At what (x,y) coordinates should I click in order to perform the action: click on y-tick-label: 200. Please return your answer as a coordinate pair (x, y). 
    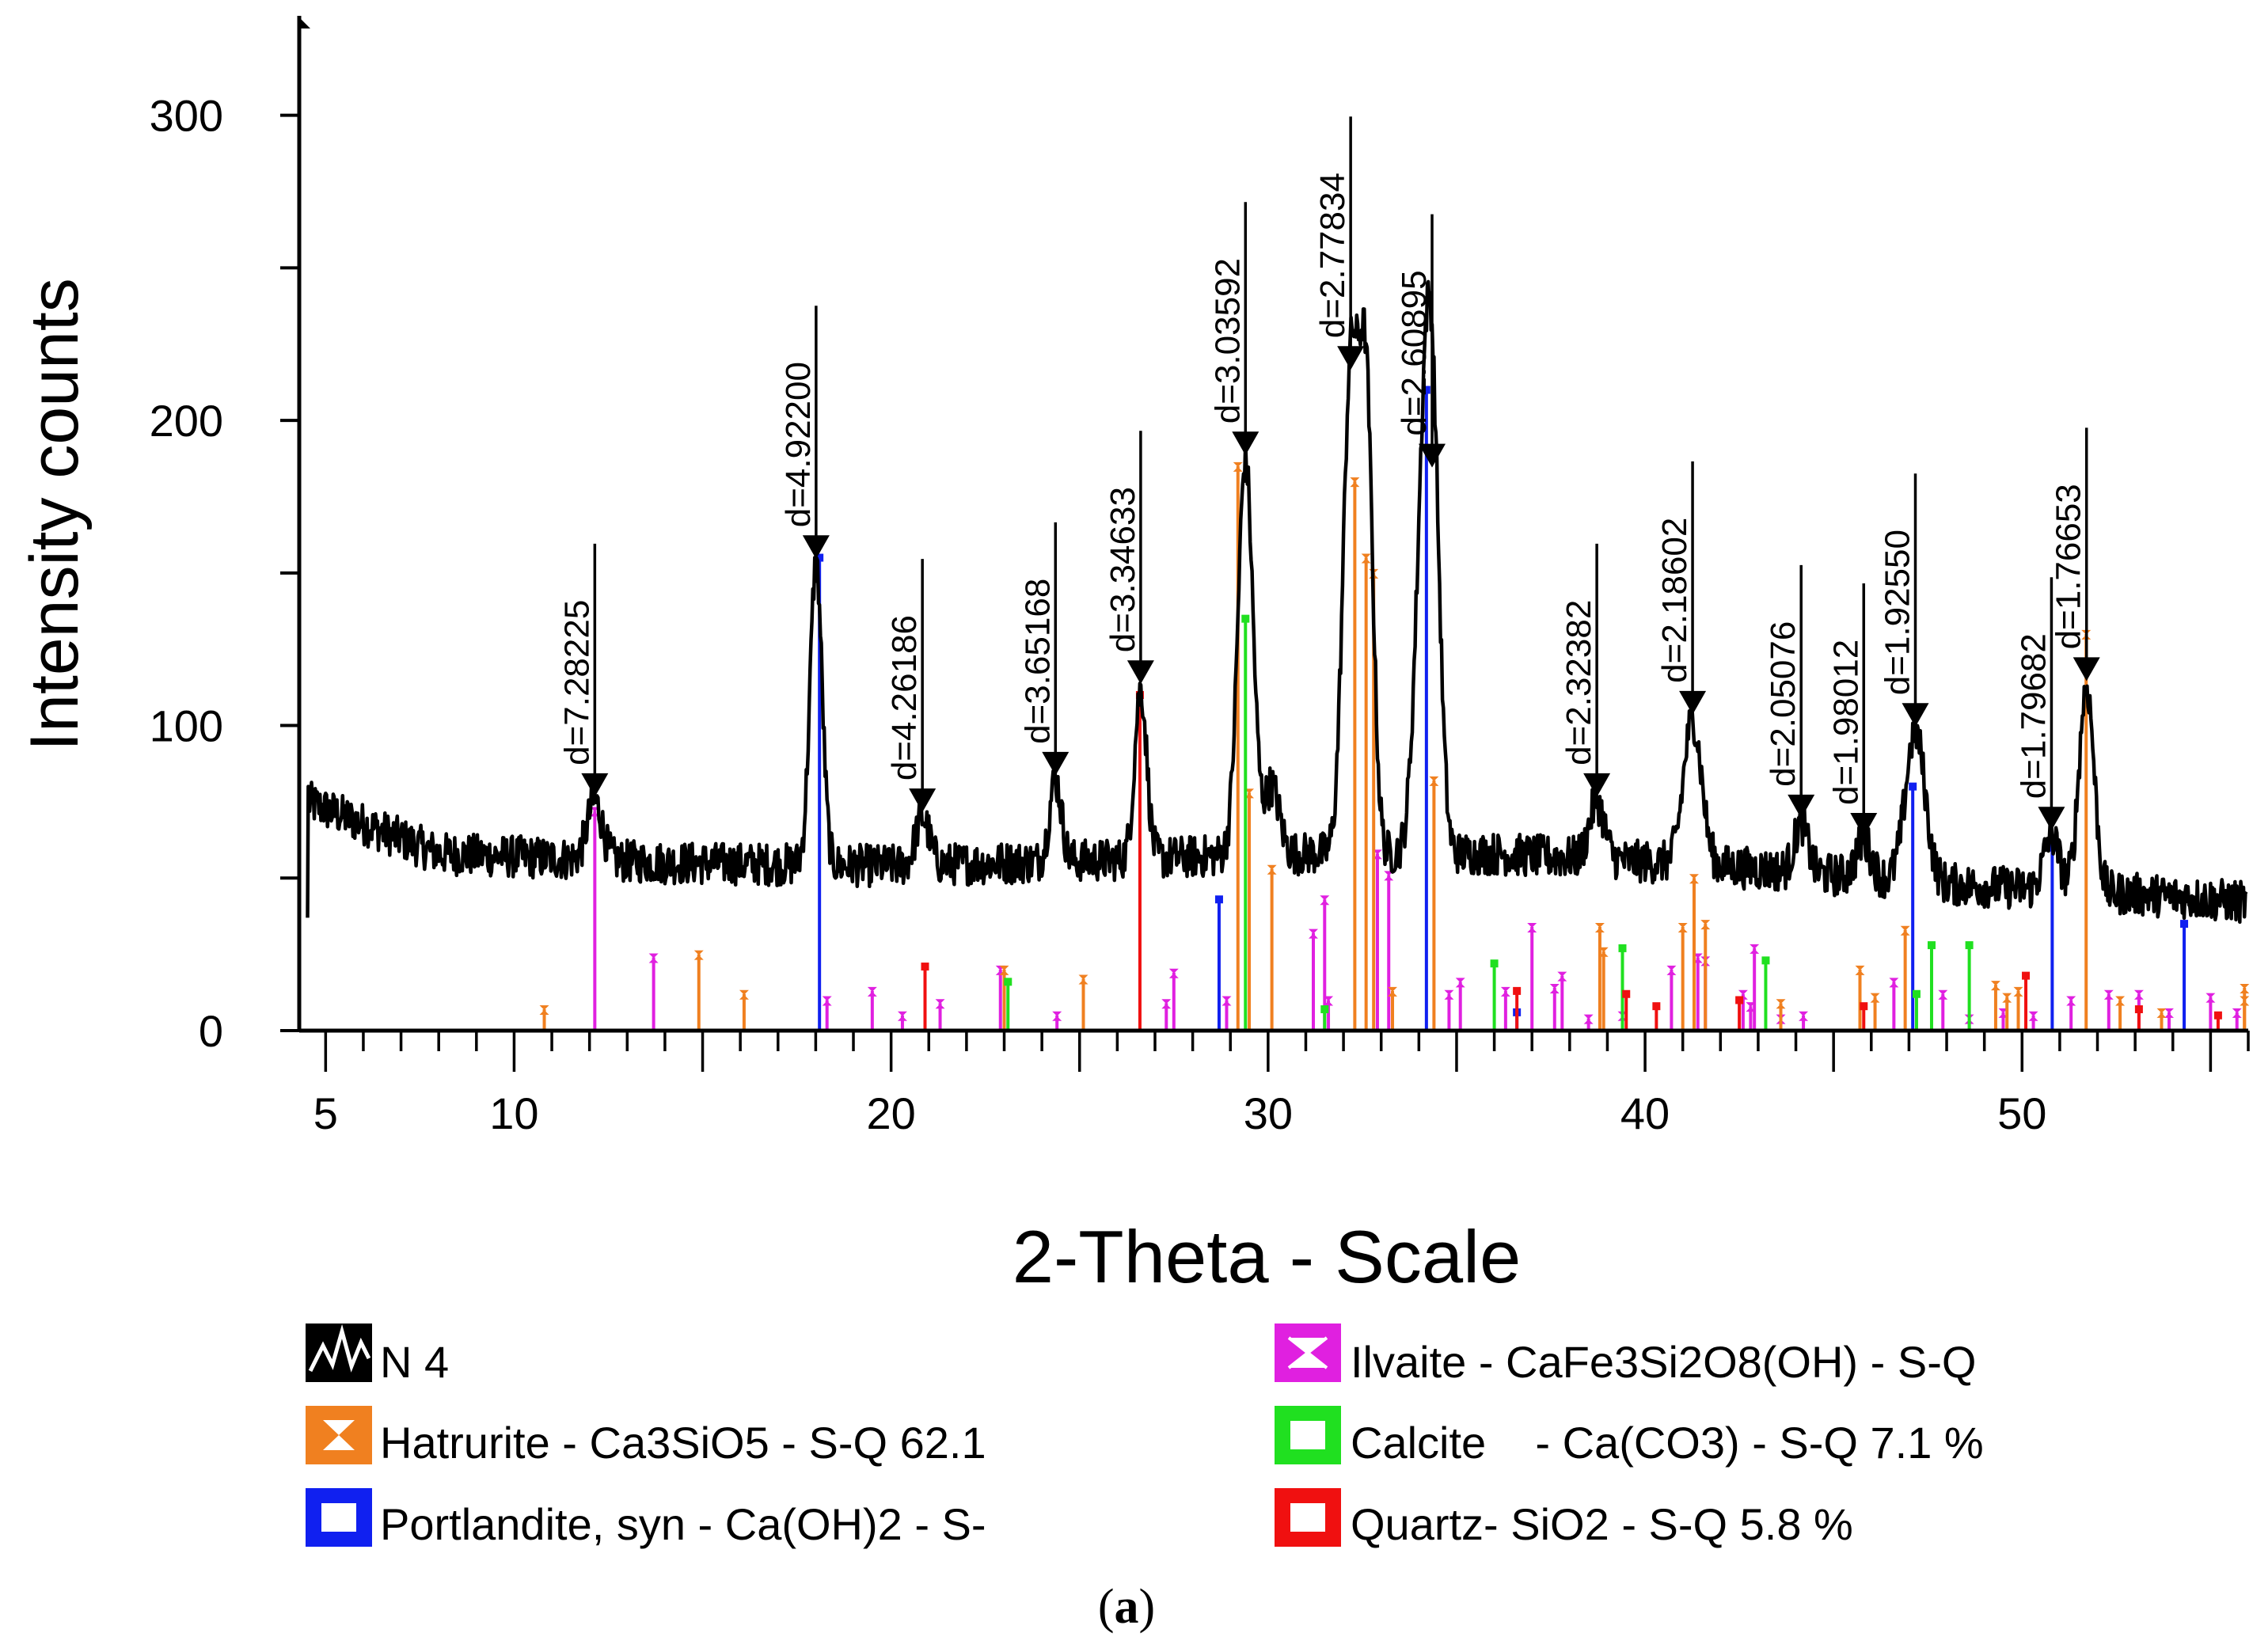
    Looking at the image, I should click on (186, 421).